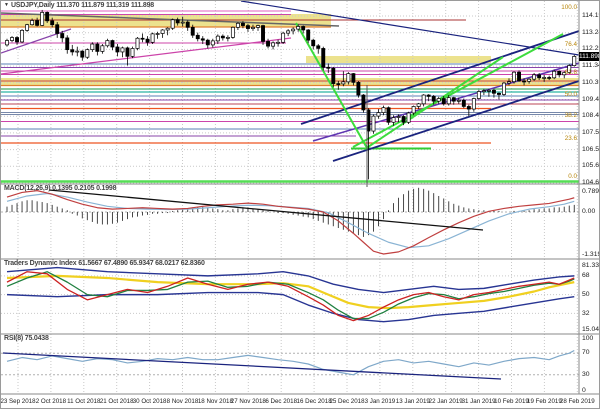  What do you see at coordinates (51, 401) in the screenshot?
I see `date-label: 2 Oct 2018` at bounding box center [51, 401].